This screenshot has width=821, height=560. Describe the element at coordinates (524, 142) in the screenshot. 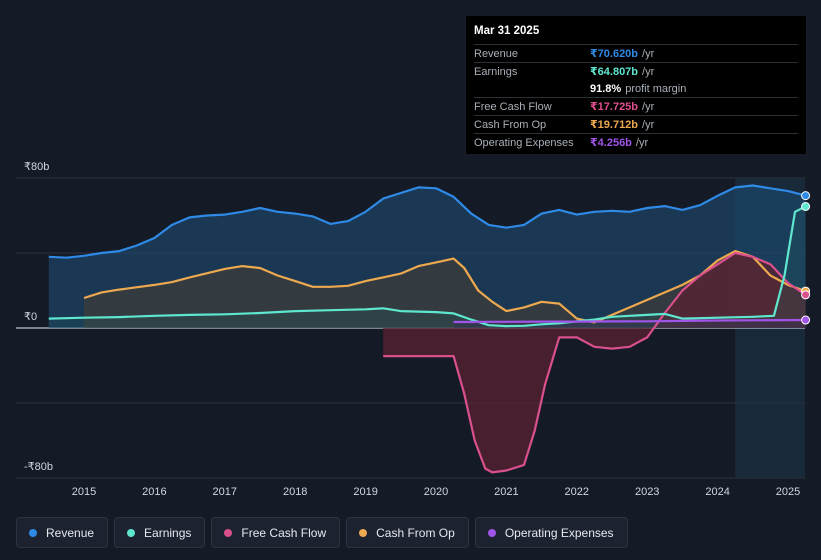

I see `tooltip-label: Operating Expenses` at that location.